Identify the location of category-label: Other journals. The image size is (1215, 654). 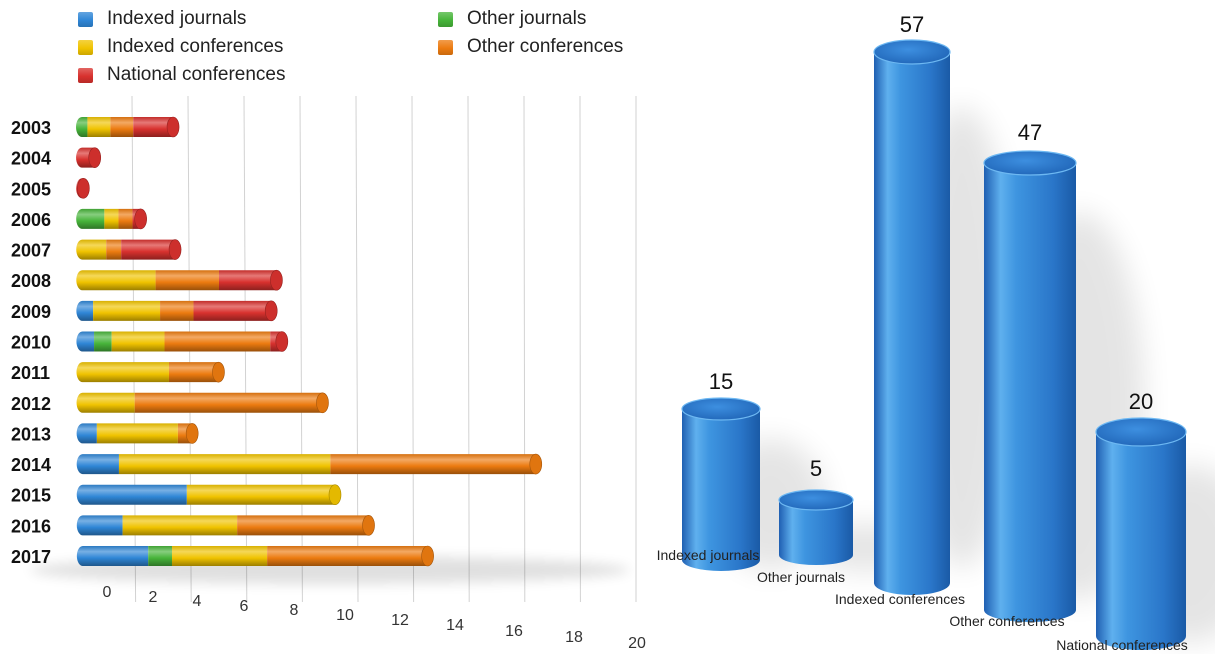
(801, 577).